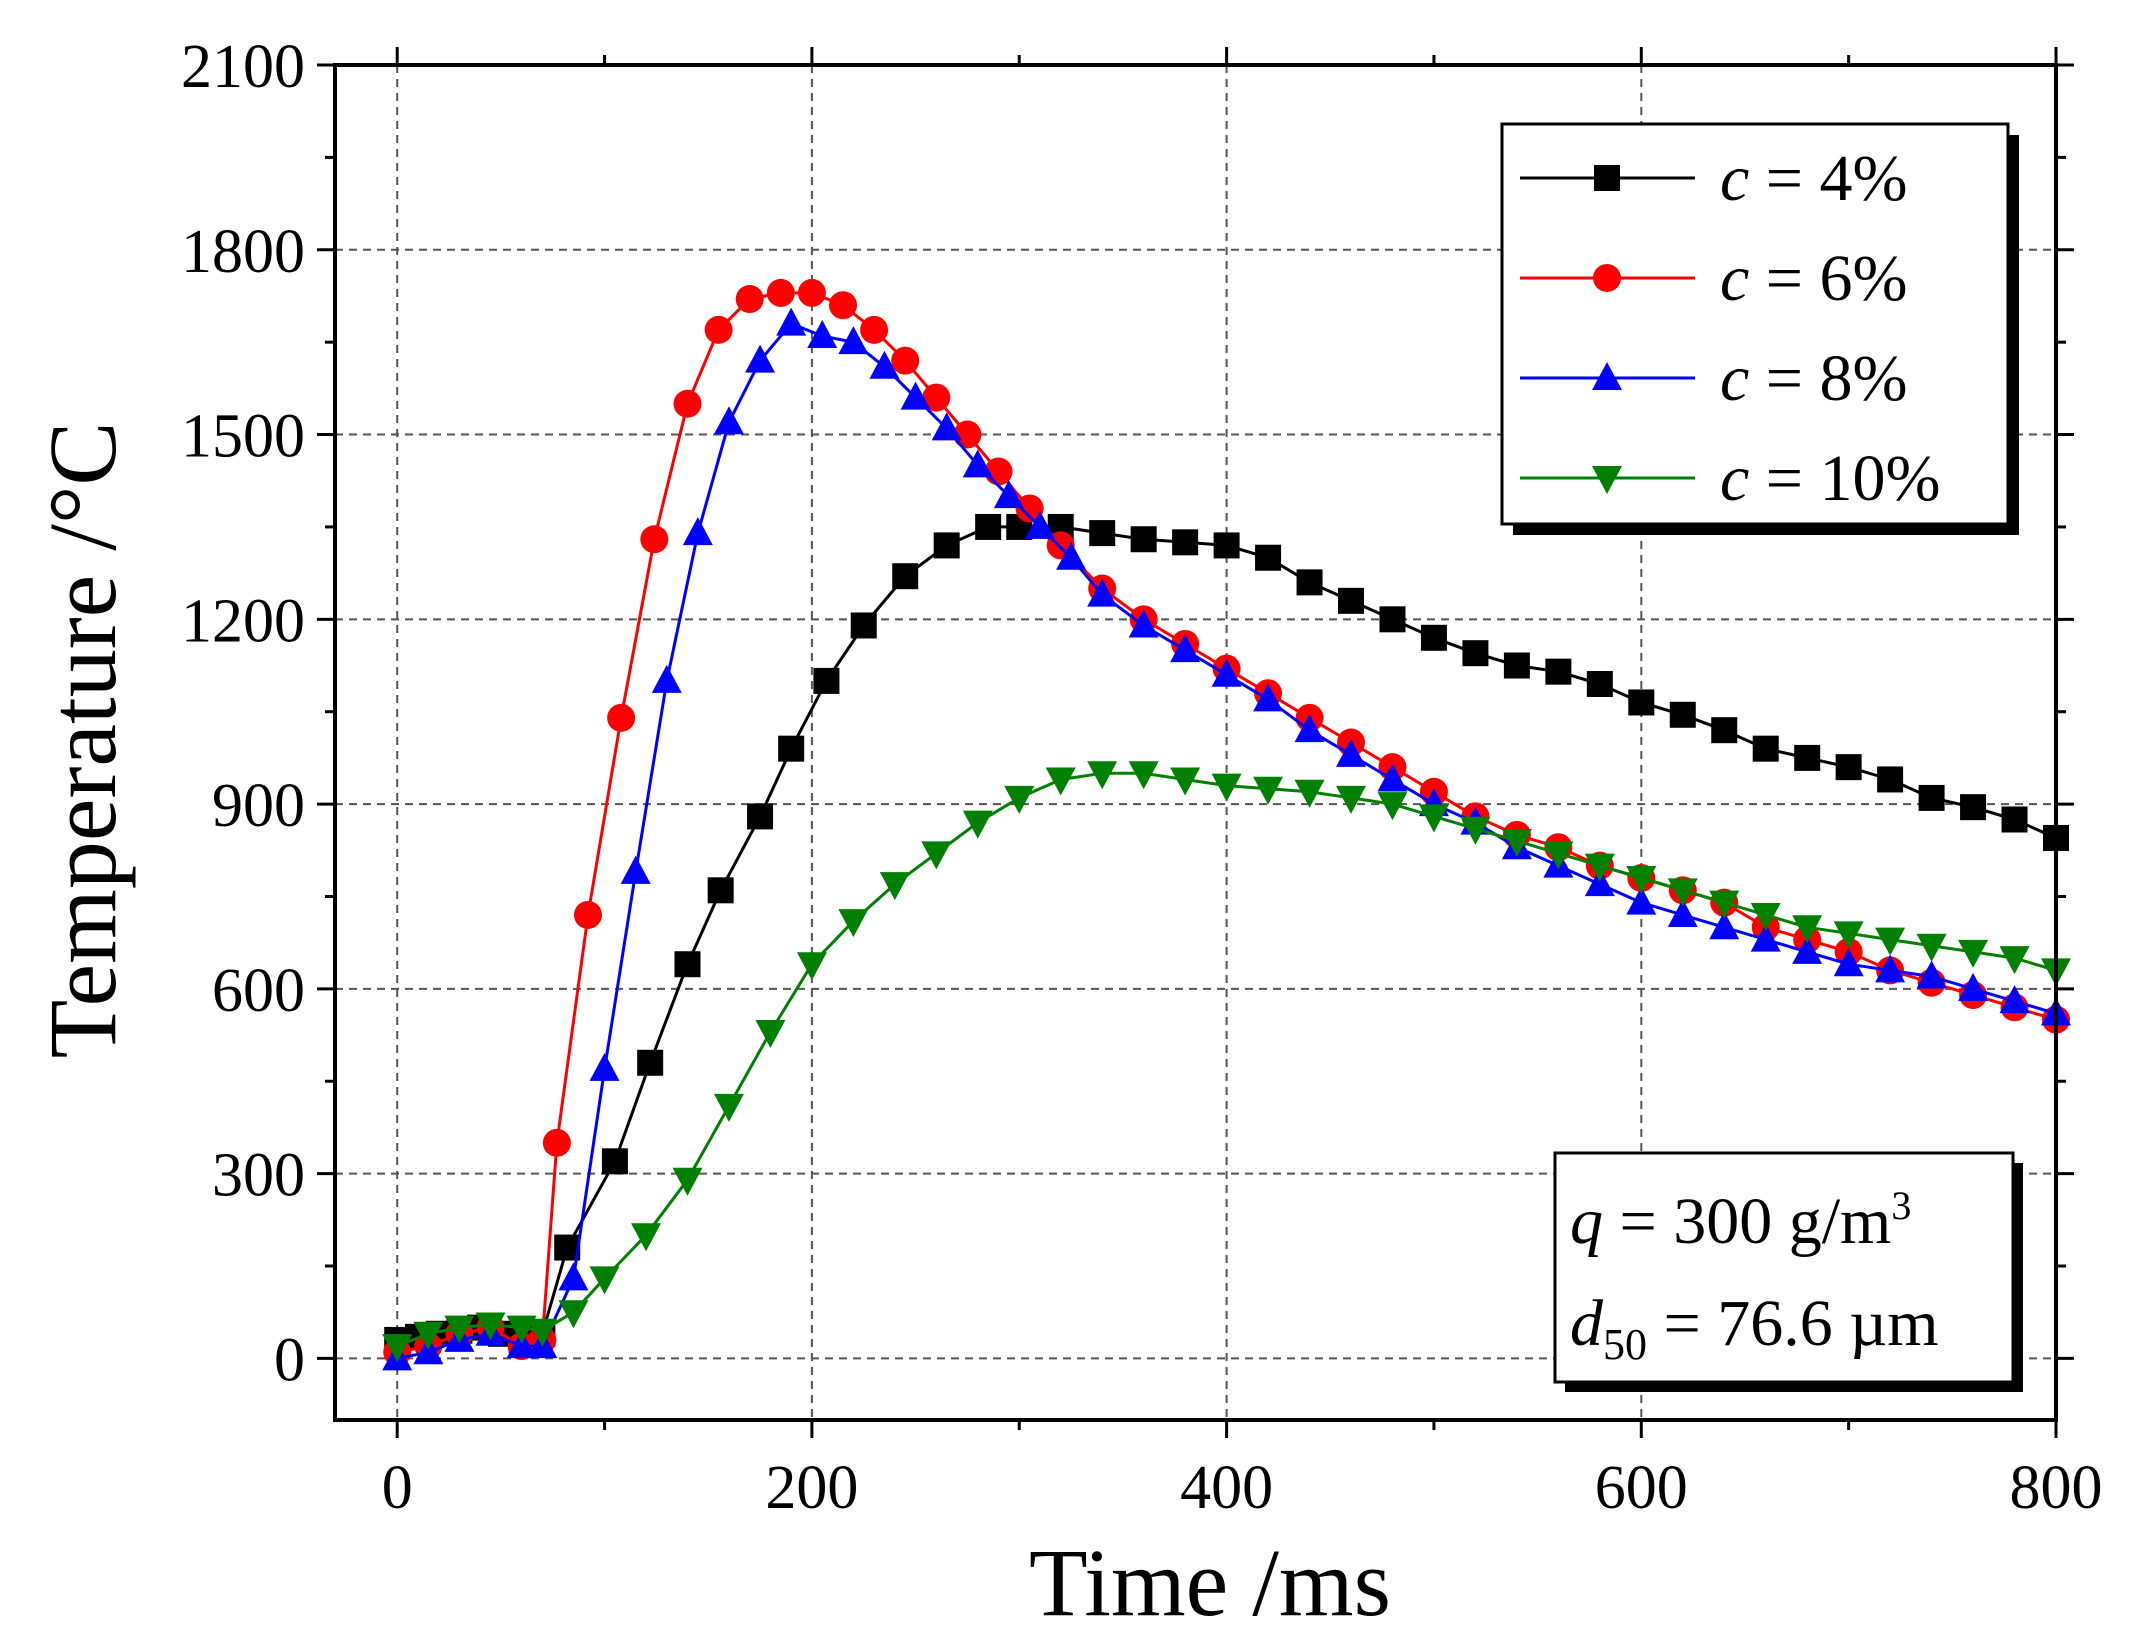  Describe the element at coordinates (1814, 178) in the screenshot. I see `legend-label: c = 4%` at that location.